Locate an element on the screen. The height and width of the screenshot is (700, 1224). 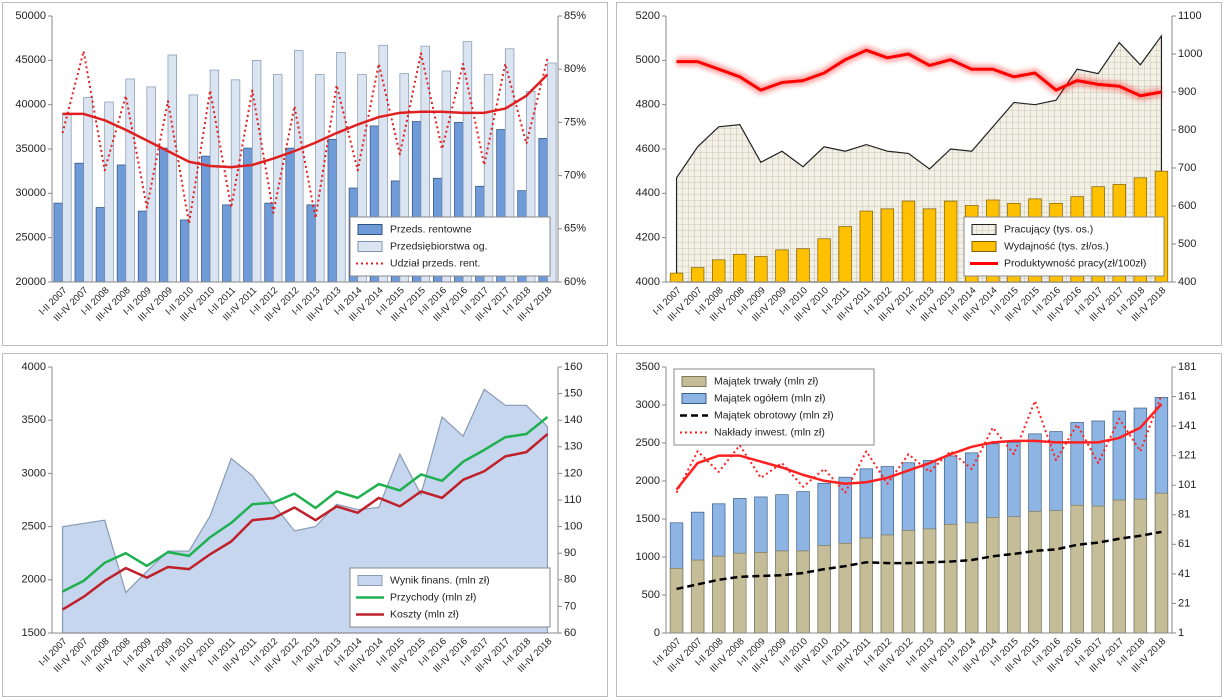
y-tick-label: 1 is located at coordinates (1181, 633).